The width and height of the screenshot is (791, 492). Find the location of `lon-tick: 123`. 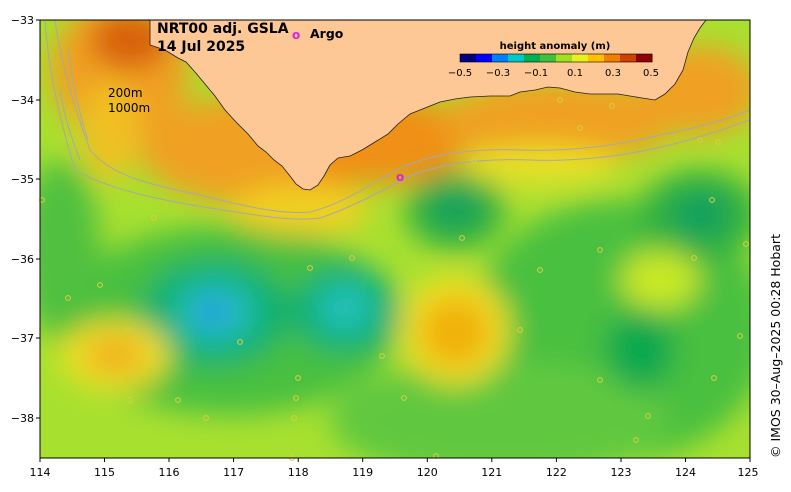

lon-tick: 123 is located at coordinates (621, 472).